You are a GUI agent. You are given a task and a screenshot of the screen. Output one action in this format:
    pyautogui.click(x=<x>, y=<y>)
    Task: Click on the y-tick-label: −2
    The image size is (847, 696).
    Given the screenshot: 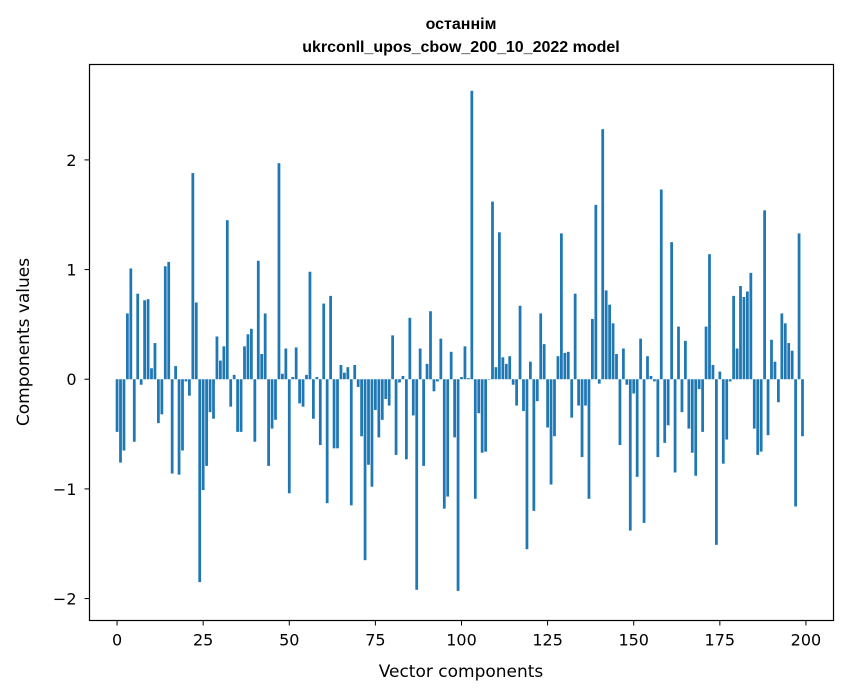 What is the action you would take?
    pyautogui.click(x=65, y=599)
    